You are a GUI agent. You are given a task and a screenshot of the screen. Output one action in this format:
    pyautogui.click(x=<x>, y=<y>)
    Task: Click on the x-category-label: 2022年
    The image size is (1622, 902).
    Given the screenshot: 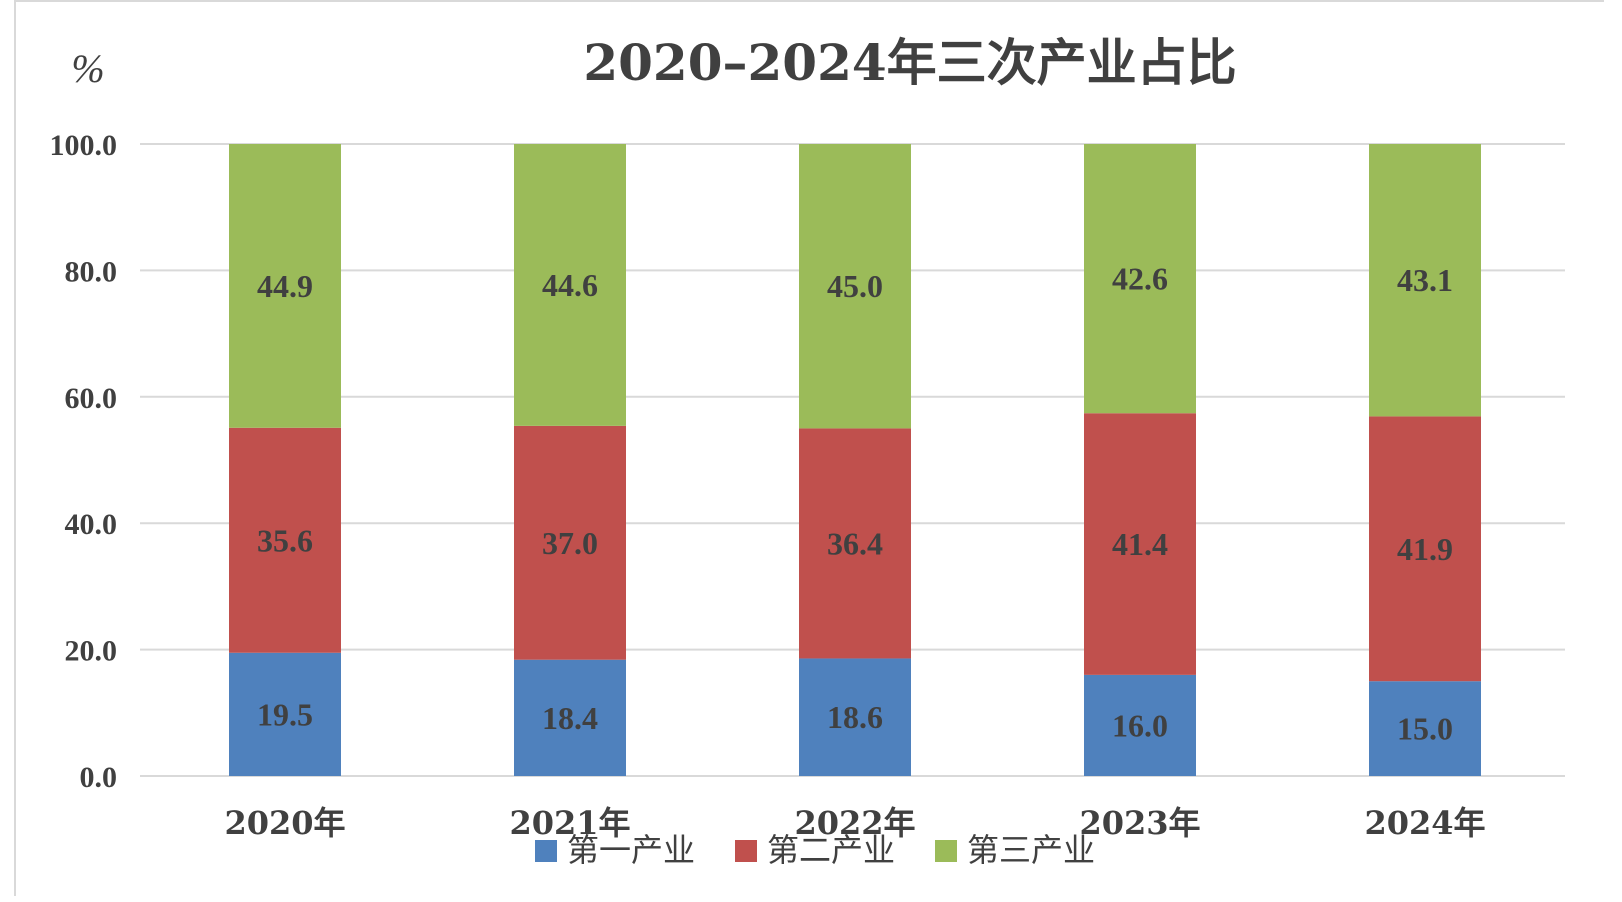 What is the action you would take?
    pyautogui.click(x=854, y=823)
    